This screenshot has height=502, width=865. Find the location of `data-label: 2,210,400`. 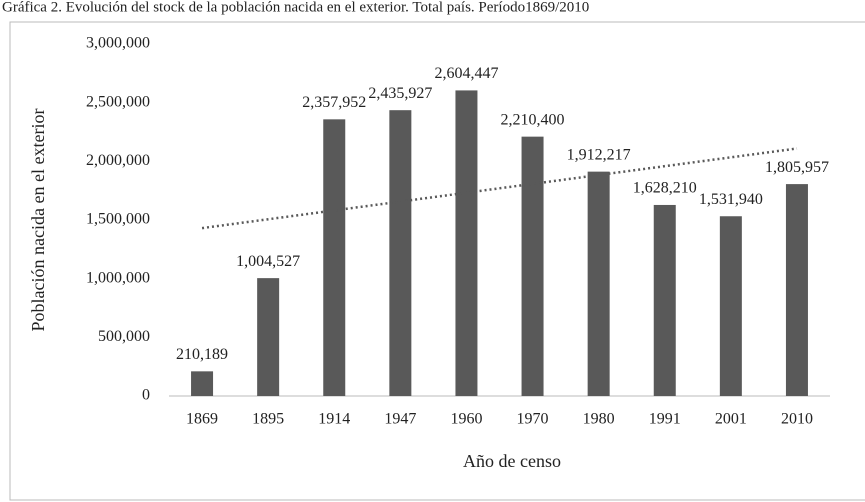

data-label: 2,210,400 is located at coordinates (533, 119).